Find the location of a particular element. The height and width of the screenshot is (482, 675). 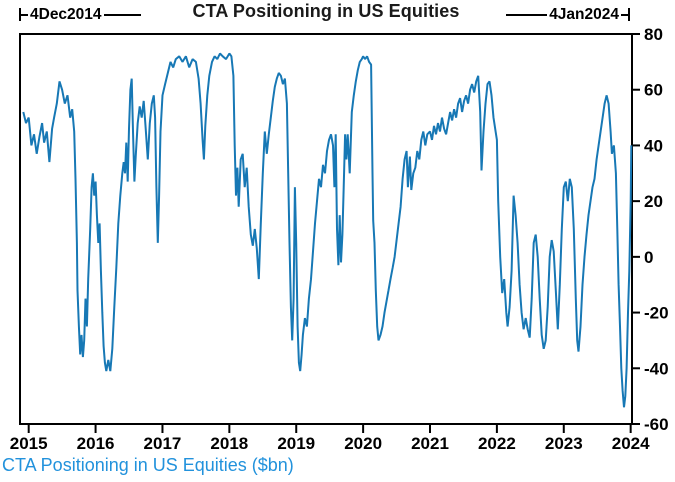

end-bracket-tick-icon is located at coordinates (629, 14).